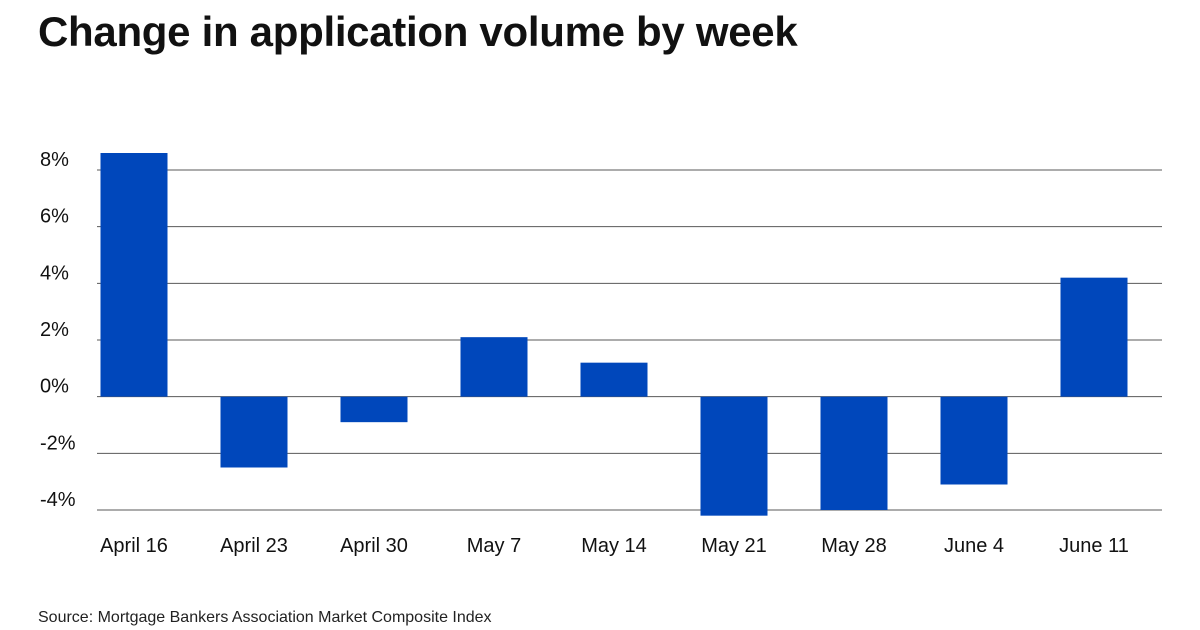 Image resolution: width=1200 pixels, height=630 pixels. What do you see at coordinates (494, 546) in the screenshot?
I see `x-category-label: May 7` at bounding box center [494, 546].